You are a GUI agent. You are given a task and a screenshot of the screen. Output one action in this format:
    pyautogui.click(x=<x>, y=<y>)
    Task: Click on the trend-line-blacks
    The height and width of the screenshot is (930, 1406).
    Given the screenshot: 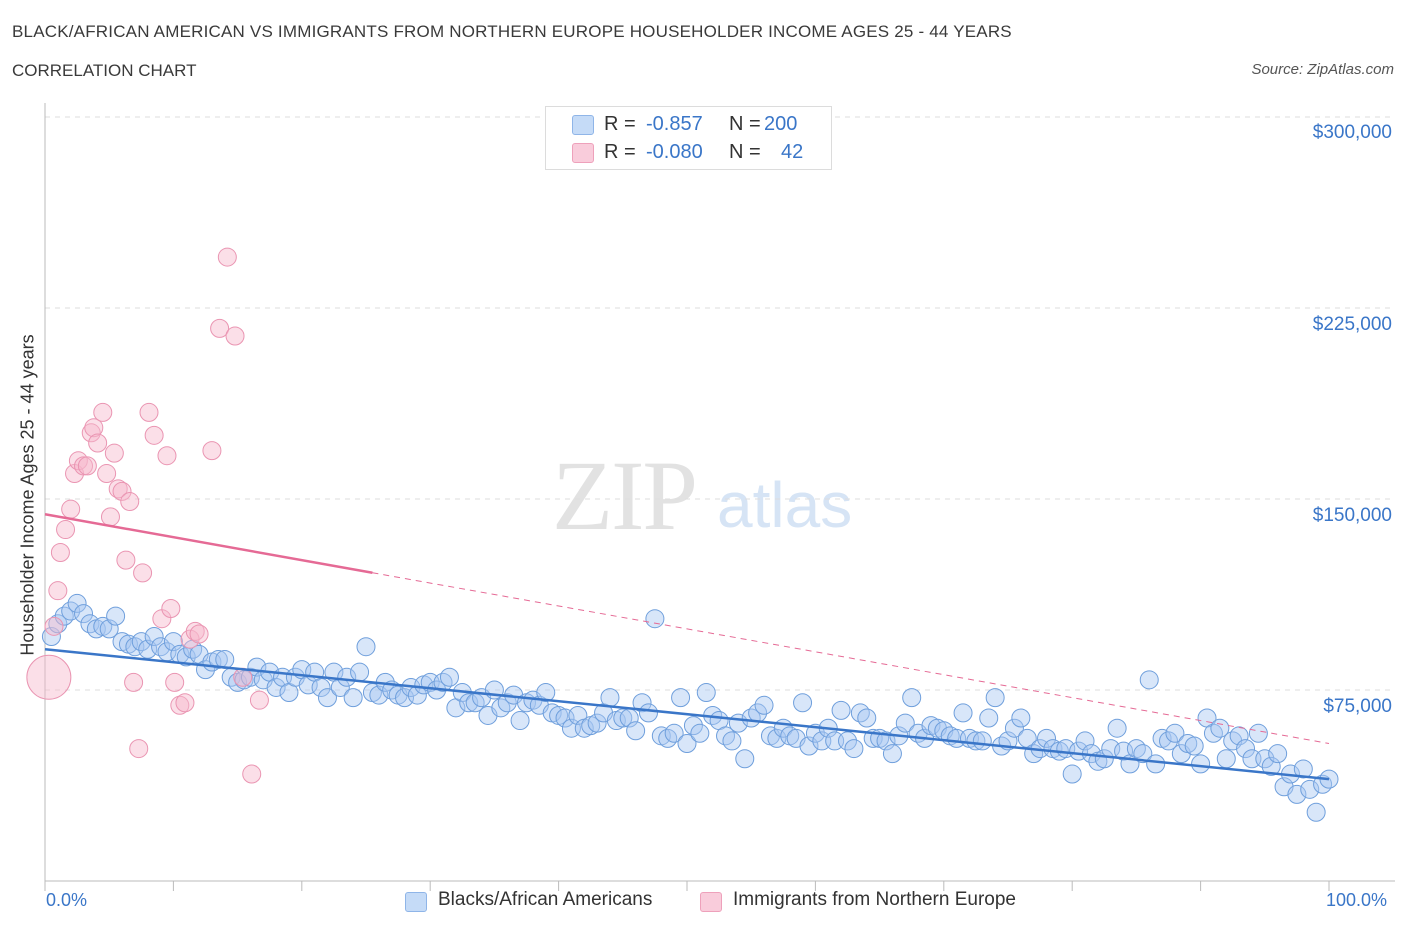 What is the action you would take?
    pyautogui.click(x=687, y=714)
    